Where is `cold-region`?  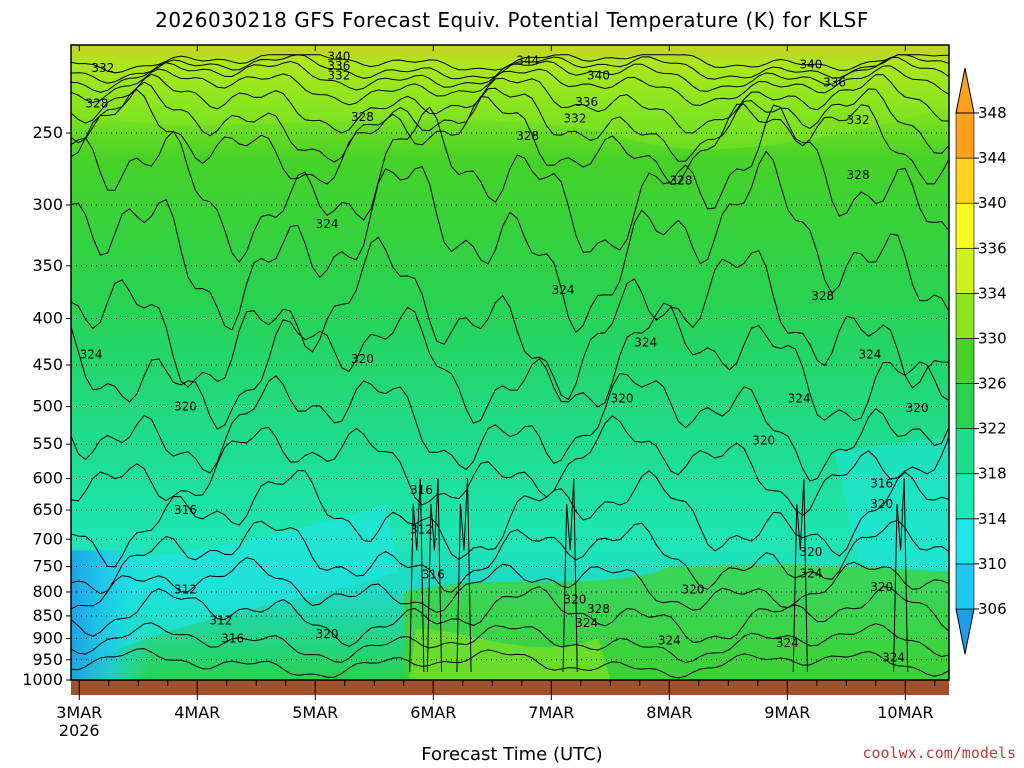
cold-region is located at coordinates (234, 588).